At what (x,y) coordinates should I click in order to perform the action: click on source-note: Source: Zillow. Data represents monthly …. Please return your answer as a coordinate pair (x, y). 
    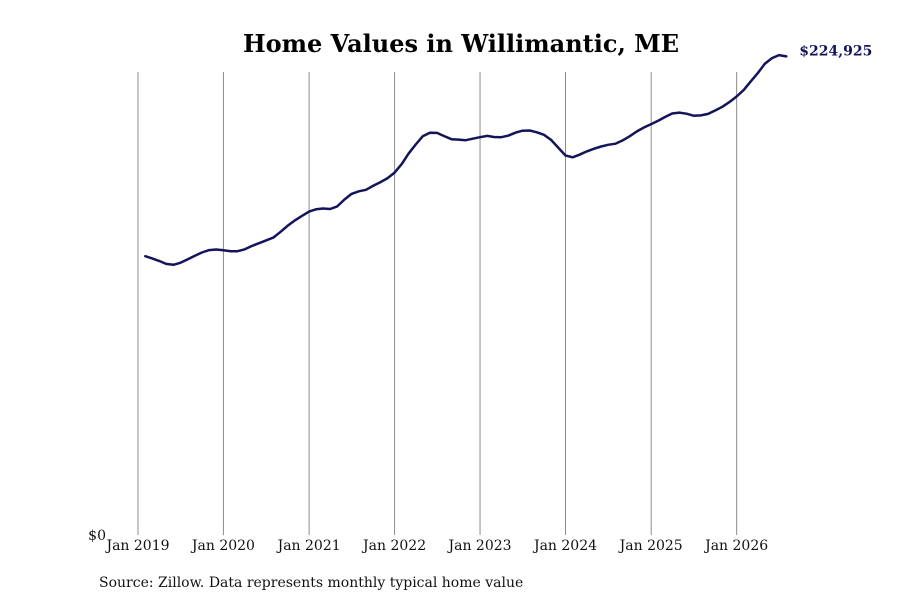
    Looking at the image, I should click on (311, 583).